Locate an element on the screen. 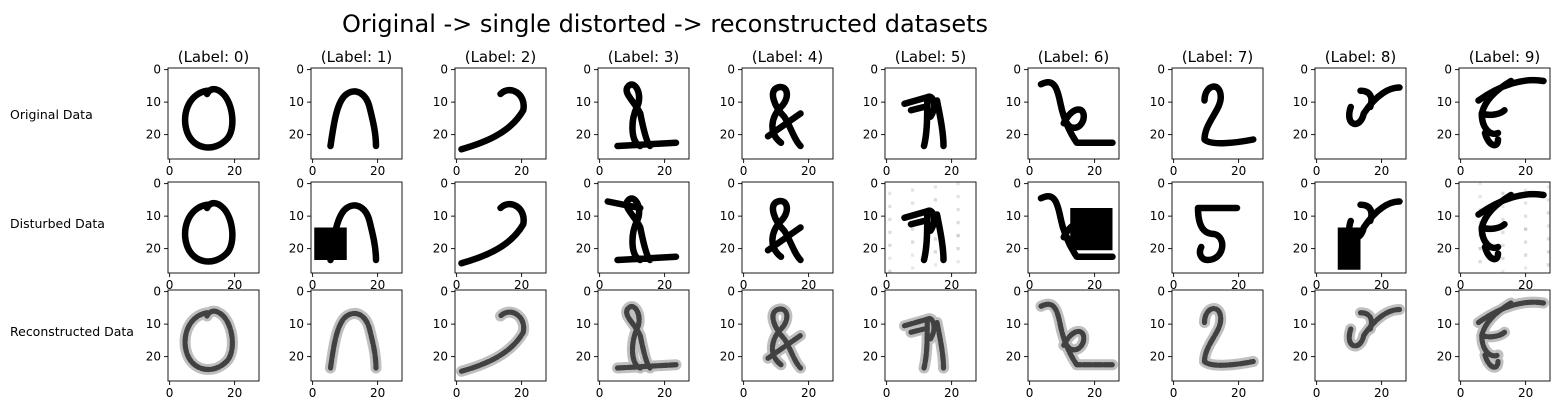 The width and height of the screenshot is (1555, 415). subplot-reconstructed-label-7: 0 10 20 0 20 is located at coordinates (1207, 342).